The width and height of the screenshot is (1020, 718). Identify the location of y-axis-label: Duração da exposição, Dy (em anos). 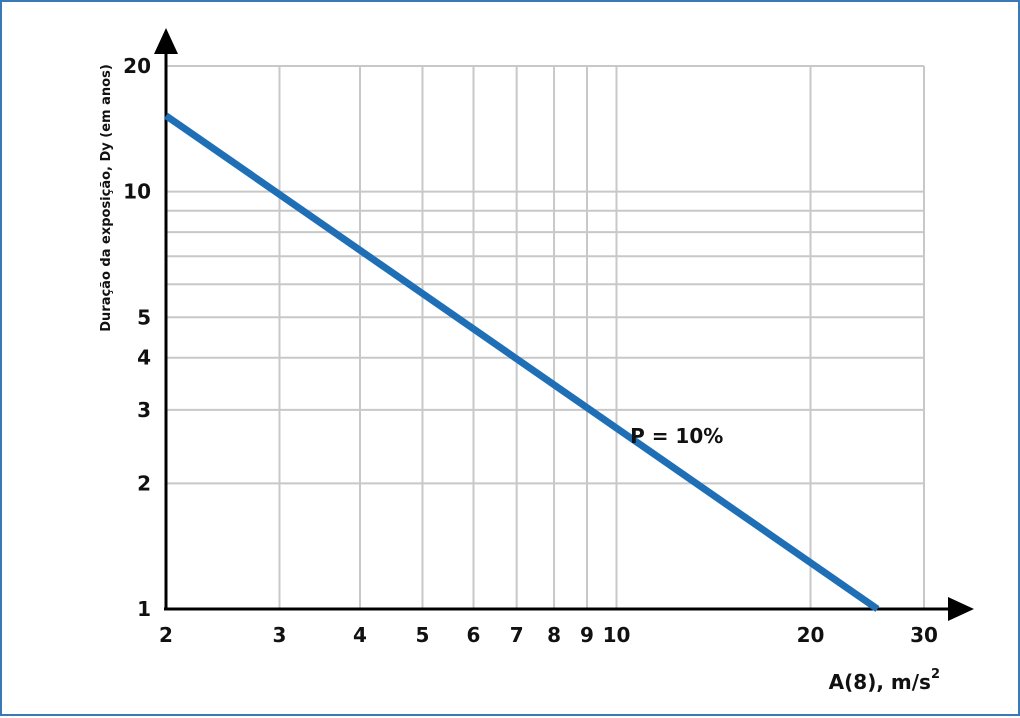
(106, 198).